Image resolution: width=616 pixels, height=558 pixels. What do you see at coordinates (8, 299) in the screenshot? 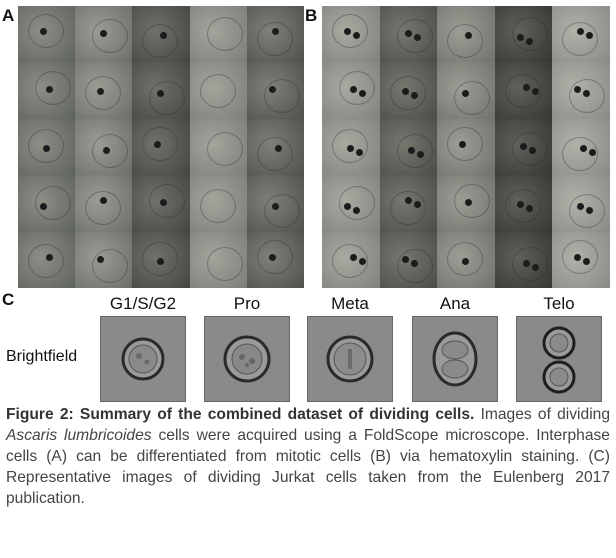
I see `panel-label-c: C` at bounding box center [8, 299].